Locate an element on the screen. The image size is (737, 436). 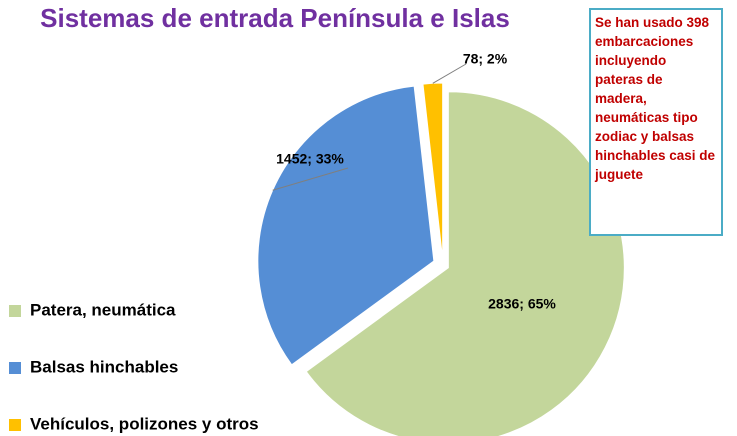
pie-slice is located at coordinates (433, 171).